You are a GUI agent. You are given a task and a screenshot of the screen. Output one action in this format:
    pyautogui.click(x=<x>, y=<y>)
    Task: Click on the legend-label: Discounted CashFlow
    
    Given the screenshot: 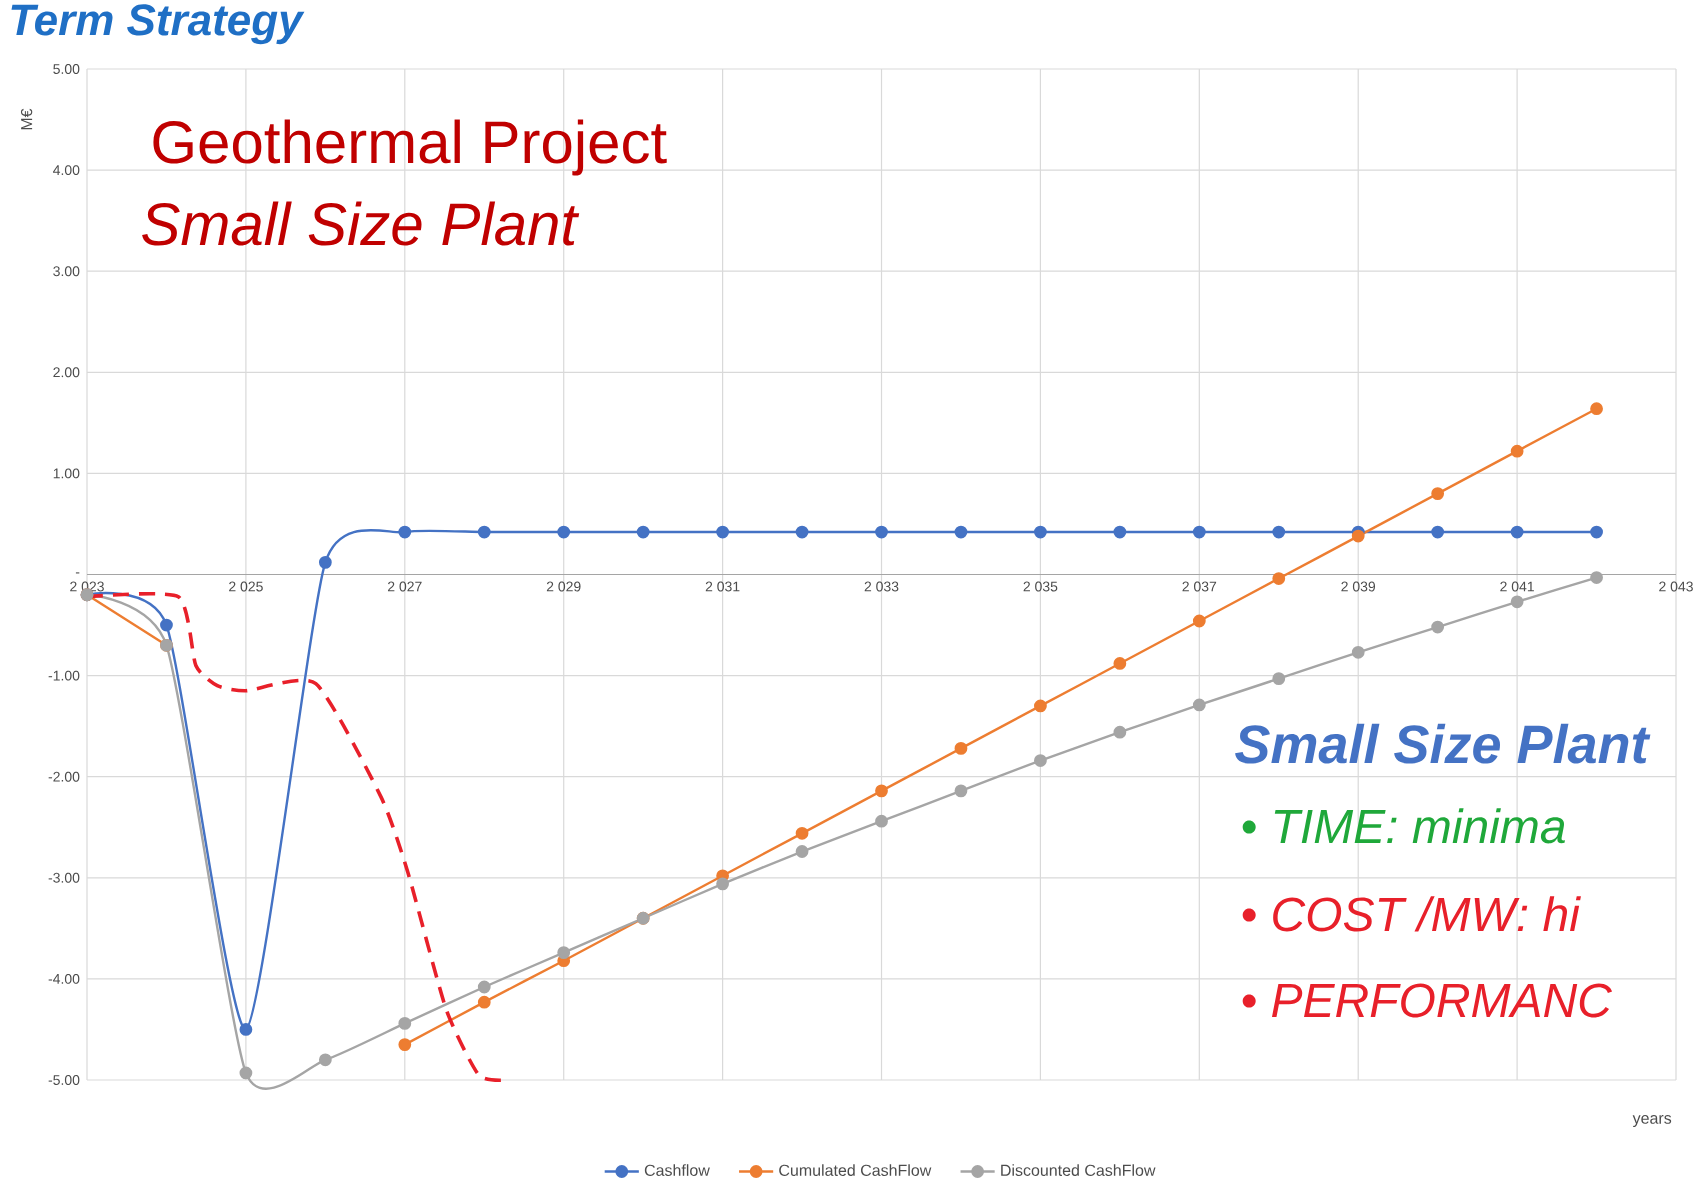 What is the action you would take?
    pyautogui.click(x=1078, y=1170)
    